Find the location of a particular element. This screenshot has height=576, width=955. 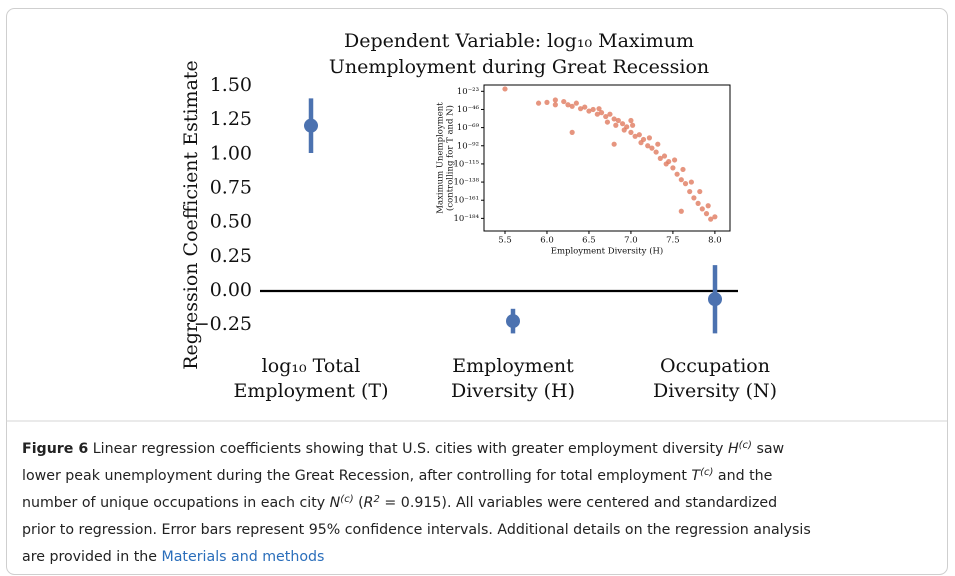

x-tick-label: 6.5 is located at coordinates (589, 241).